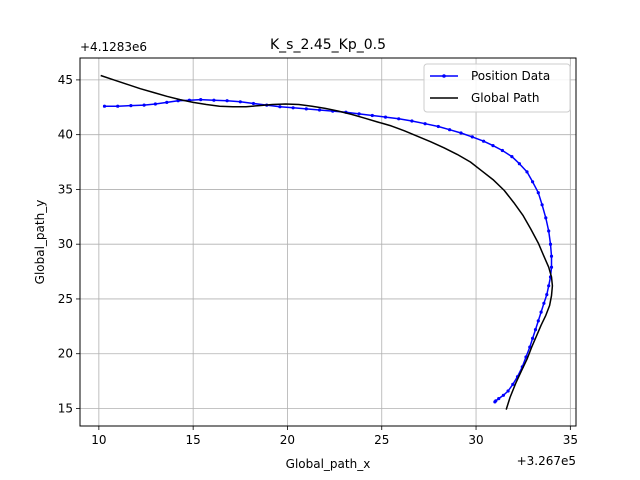 The width and height of the screenshot is (640, 480). I want to click on x-tick-label: 35, so click(570, 440).